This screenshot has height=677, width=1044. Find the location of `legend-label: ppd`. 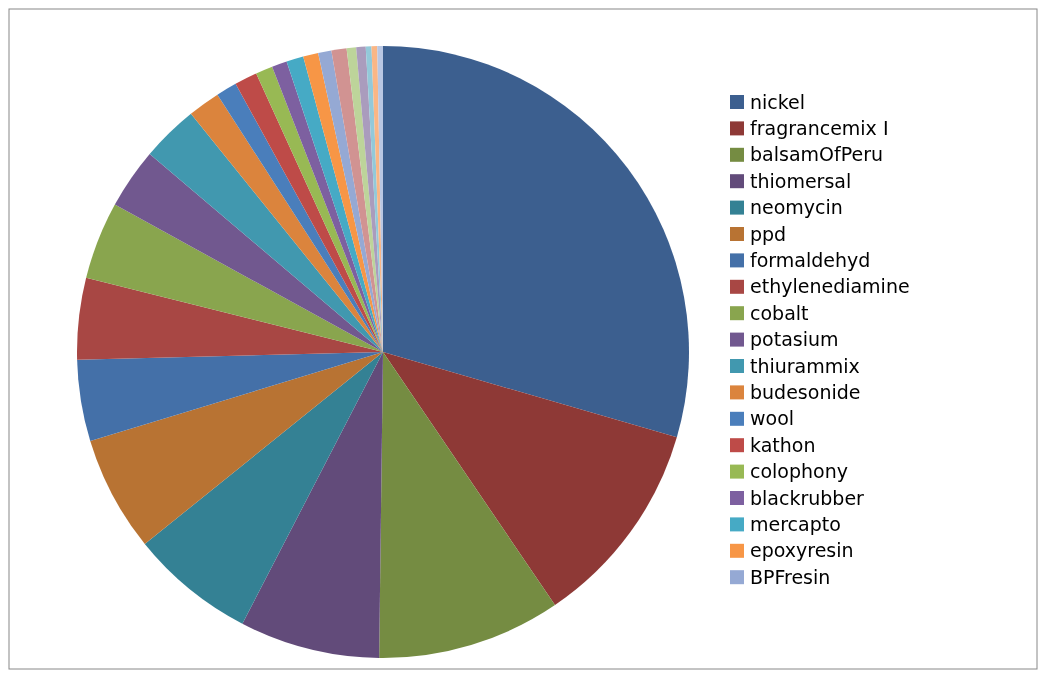

legend-label: ppd is located at coordinates (768, 233).